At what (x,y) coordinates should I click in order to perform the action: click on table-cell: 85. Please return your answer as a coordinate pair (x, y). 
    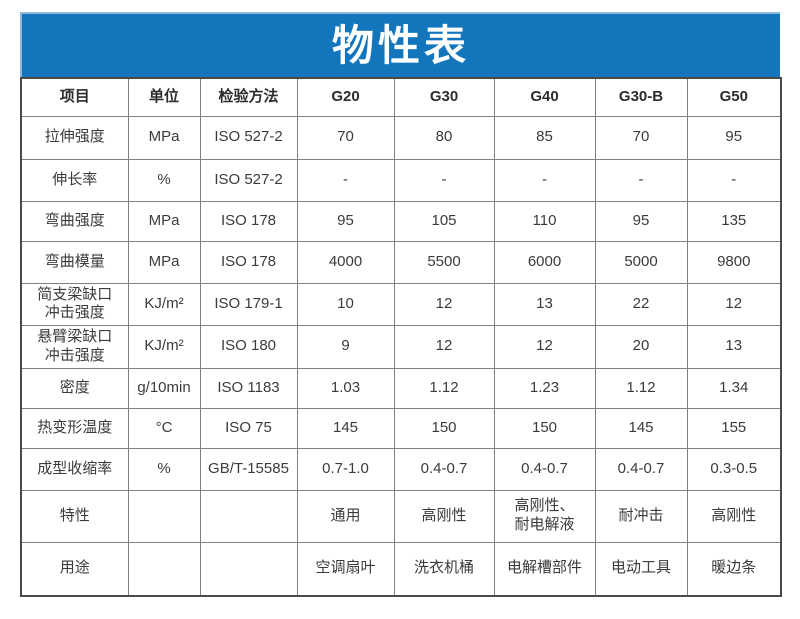
    Looking at the image, I should click on (544, 137).